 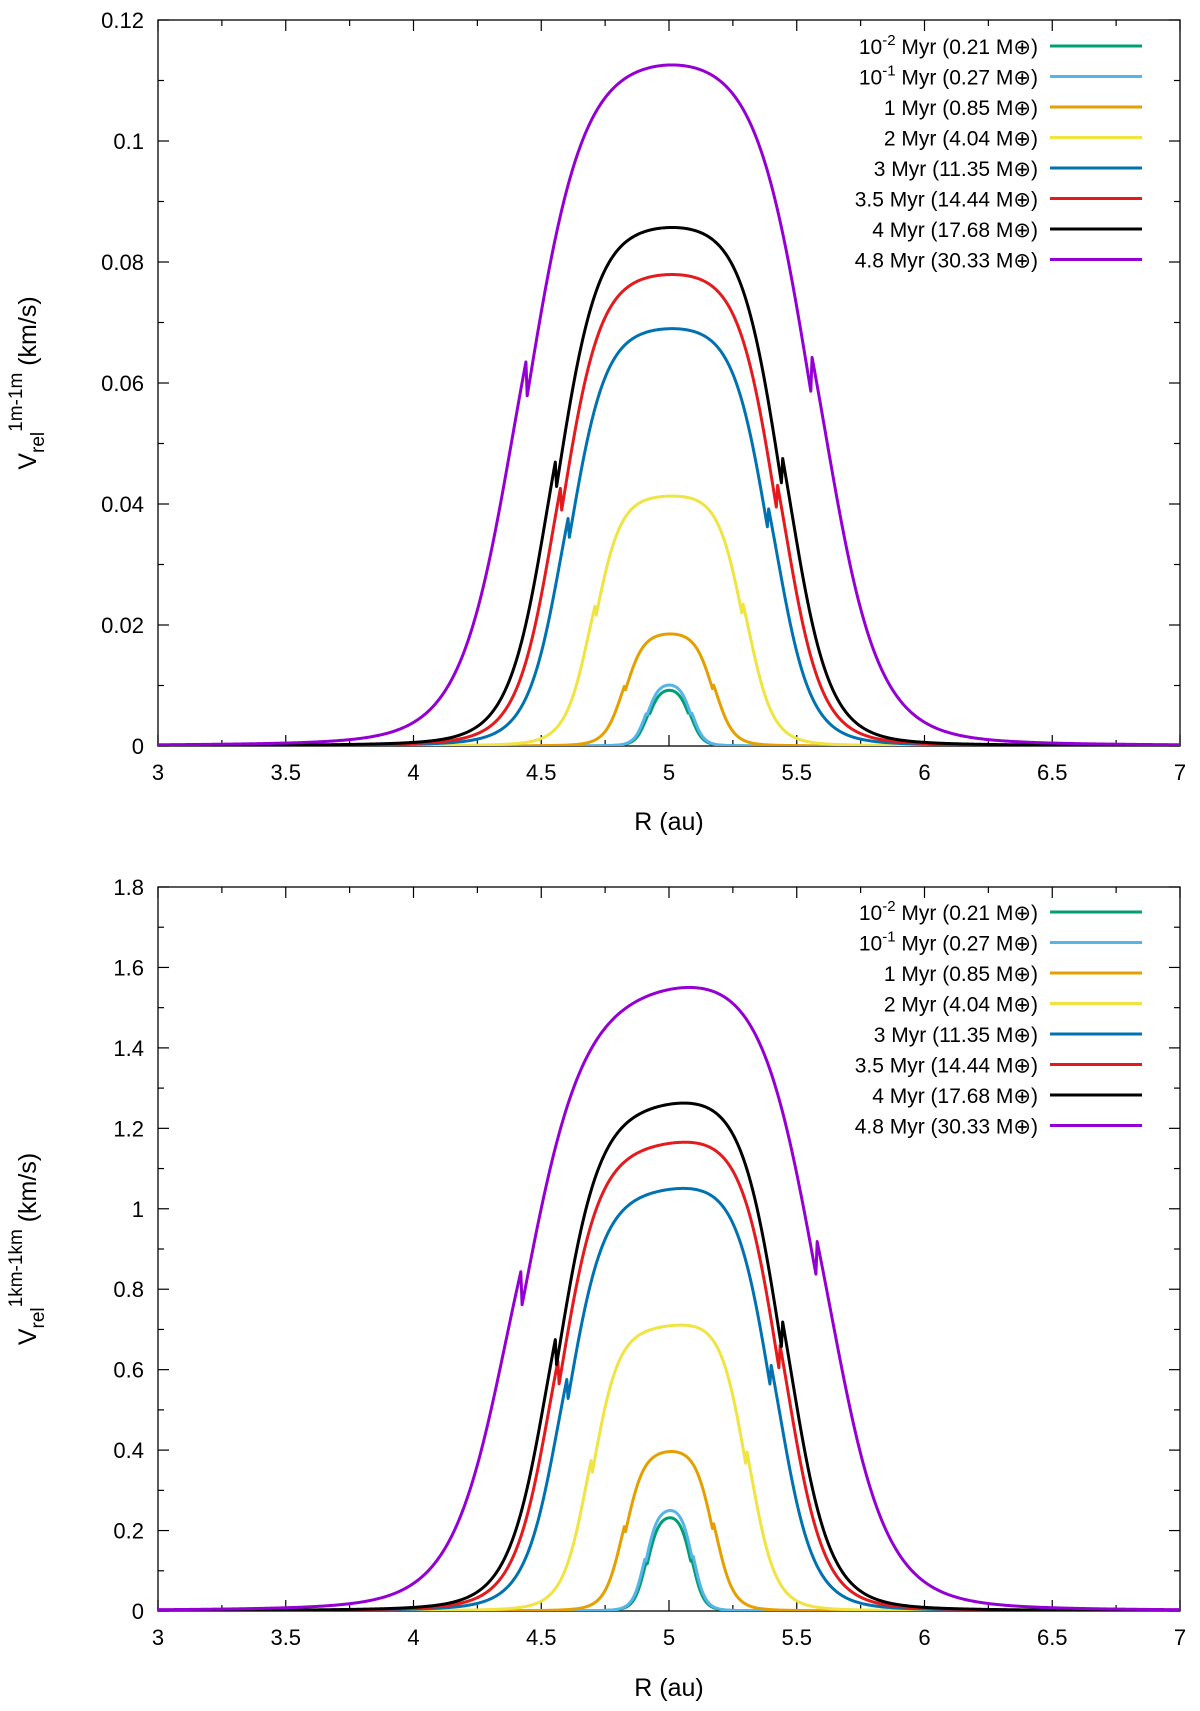 I want to click on y-tick-label: 0.06, so click(x=122, y=383).